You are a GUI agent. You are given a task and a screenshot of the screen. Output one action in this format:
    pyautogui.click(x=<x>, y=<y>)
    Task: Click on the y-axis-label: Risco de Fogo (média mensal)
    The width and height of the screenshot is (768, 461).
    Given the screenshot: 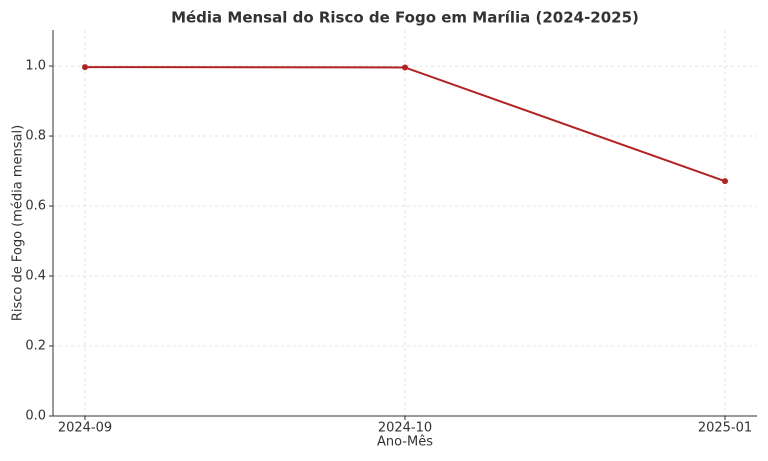 What is the action you would take?
    pyautogui.click(x=18, y=223)
    